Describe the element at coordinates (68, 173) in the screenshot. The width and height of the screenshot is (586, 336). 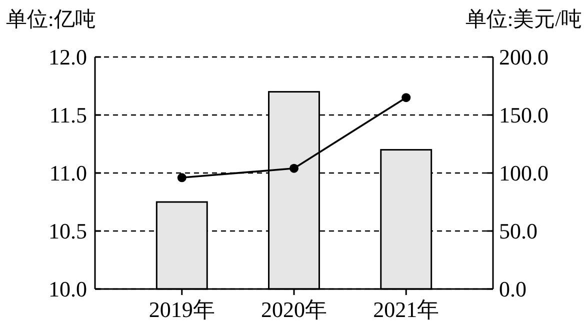
I see `y-tick-label: 11.0` at that location.